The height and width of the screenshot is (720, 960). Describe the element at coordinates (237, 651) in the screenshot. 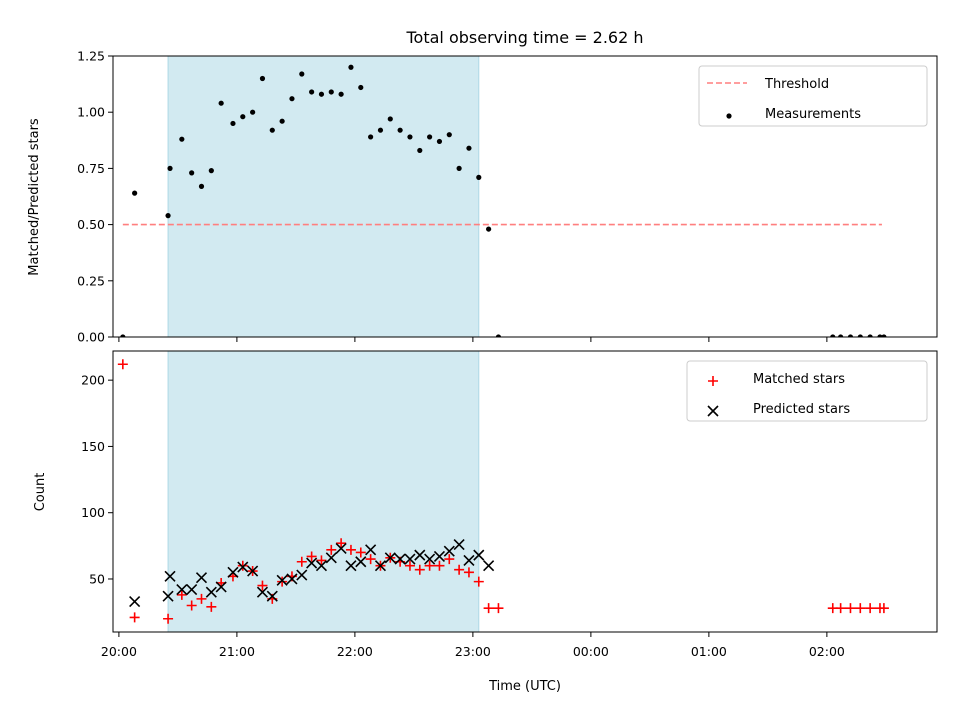

I see `x-tick-label: 21:00` at that location.